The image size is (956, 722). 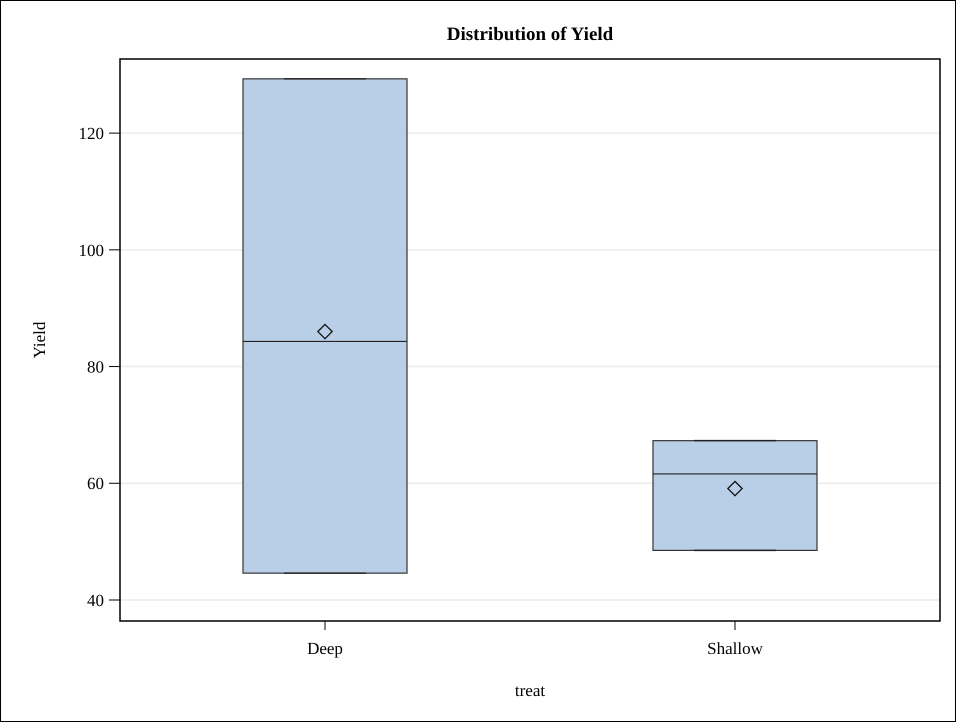 What do you see at coordinates (530, 34) in the screenshot?
I see `chart-title: Distribution of Yield` at bounding box center [530, 34].